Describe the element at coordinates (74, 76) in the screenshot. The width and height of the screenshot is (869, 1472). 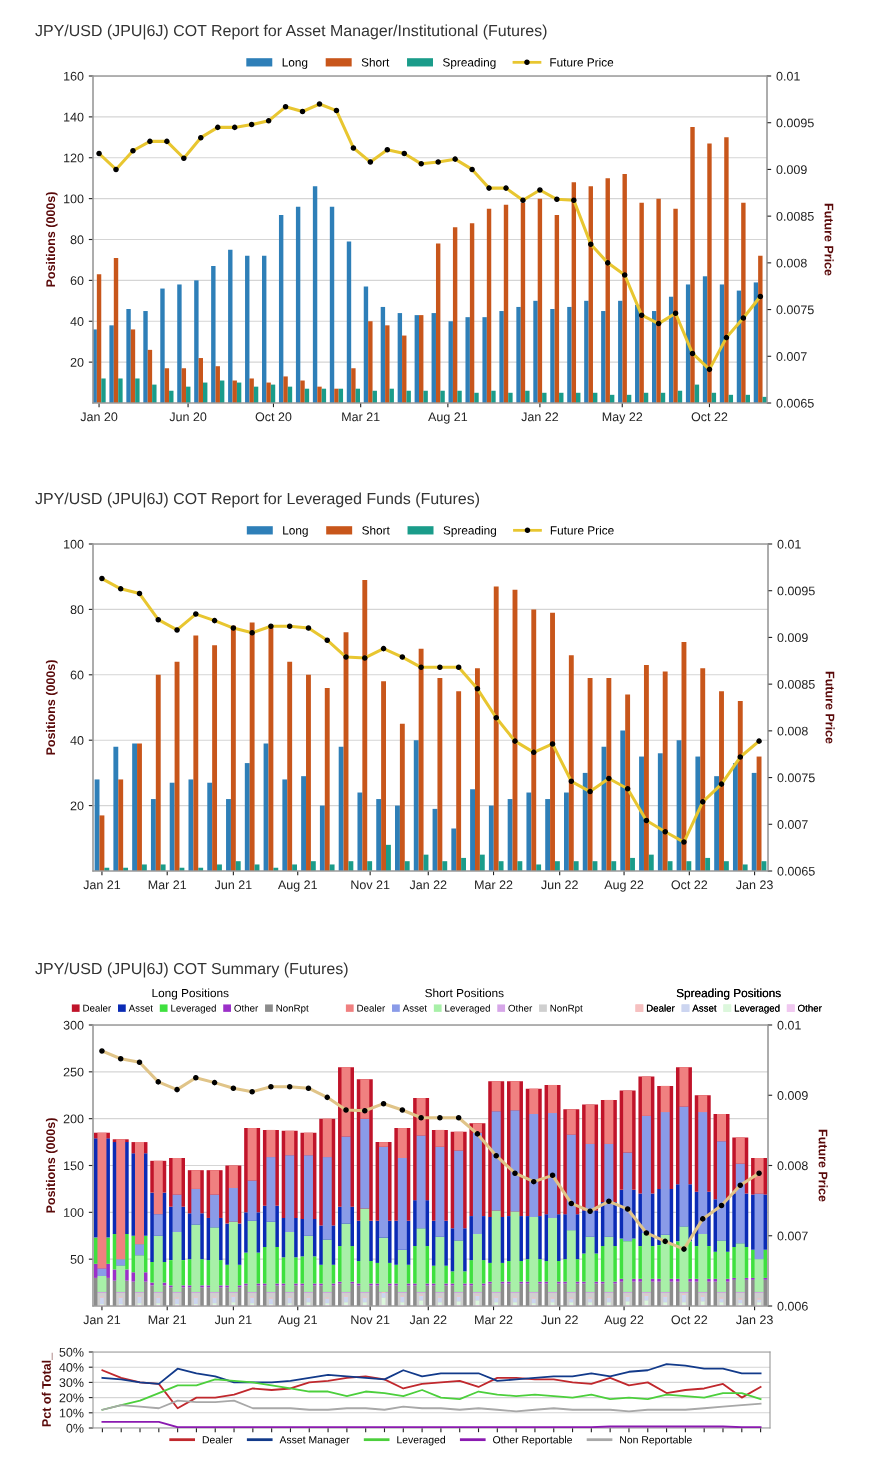
I see `y-tick-label: 160` at that location.